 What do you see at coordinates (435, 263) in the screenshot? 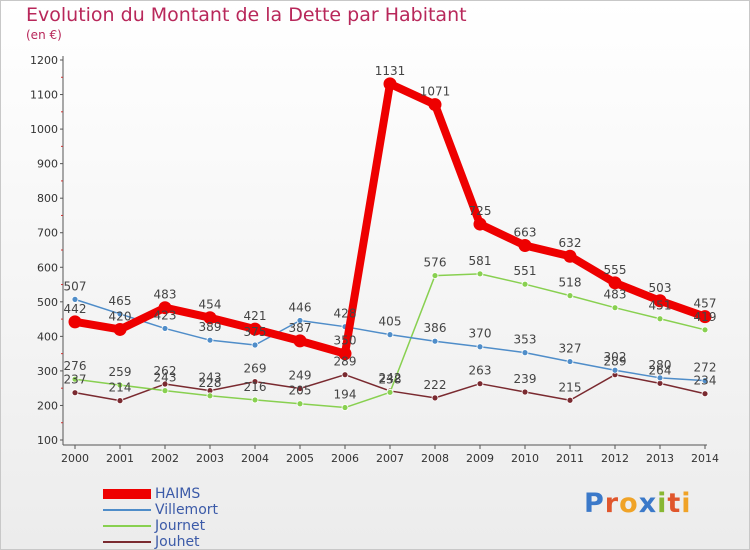
I see `data-label: 576` at bounding box center [435, 263].